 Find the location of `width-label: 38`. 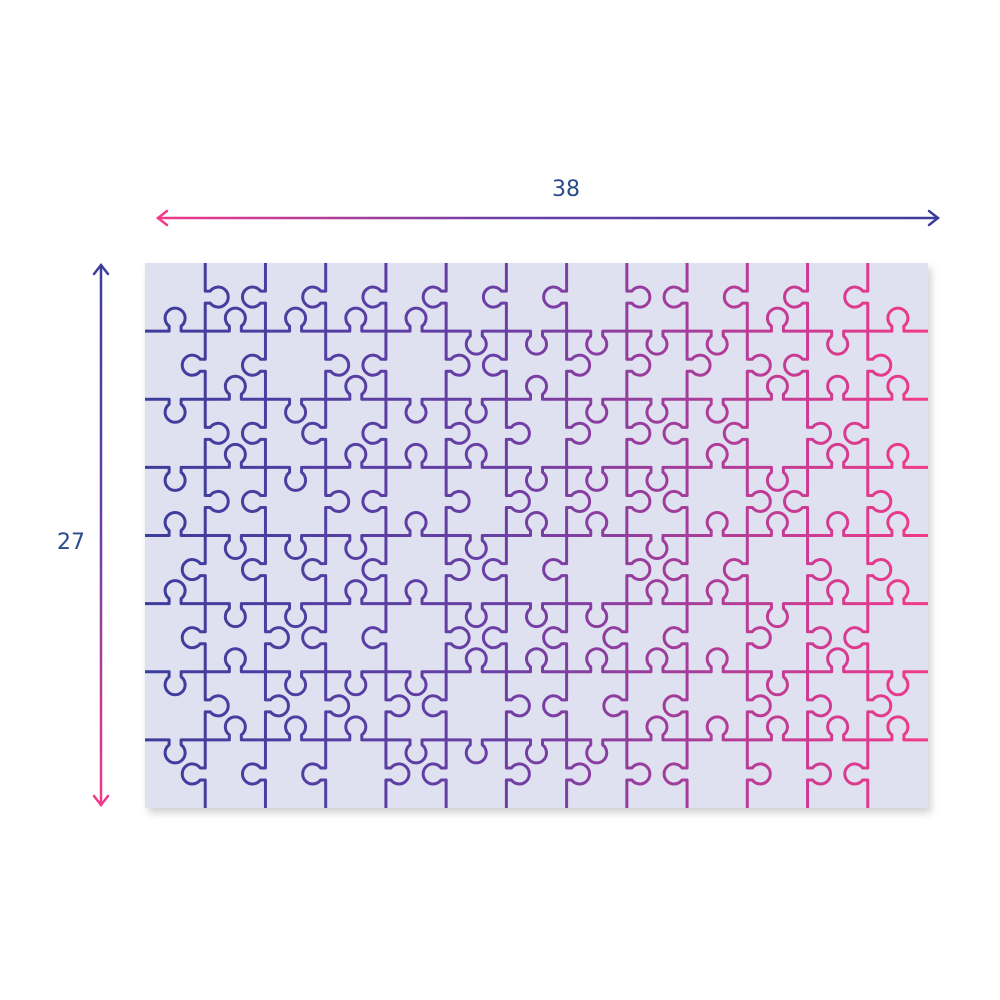

width-label: 38 is located at coordinates (566, 189).